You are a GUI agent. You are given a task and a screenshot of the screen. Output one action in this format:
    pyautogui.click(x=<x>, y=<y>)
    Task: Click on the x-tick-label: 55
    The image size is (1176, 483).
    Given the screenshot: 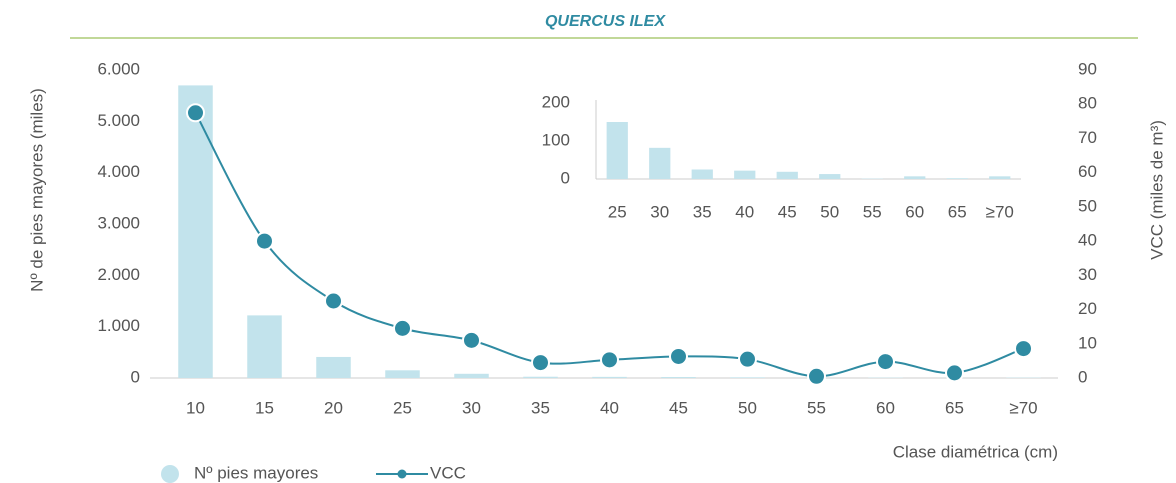 What is the action you would take?
    pyautogui.click(x=816, y=407)
    